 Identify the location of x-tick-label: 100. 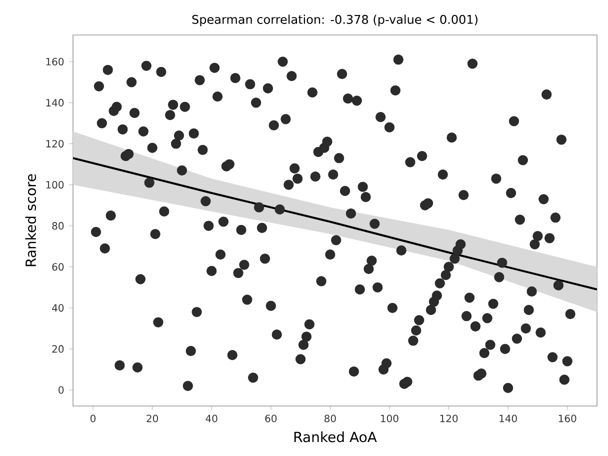
(389, 418).